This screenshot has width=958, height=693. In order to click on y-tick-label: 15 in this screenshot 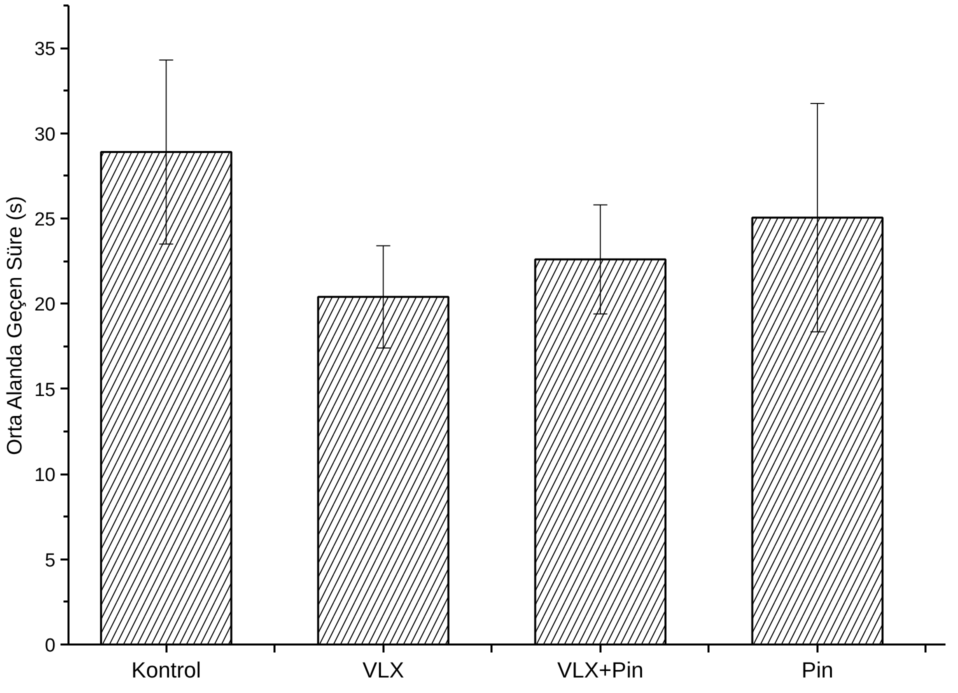, I will do `click(45, 390)`.